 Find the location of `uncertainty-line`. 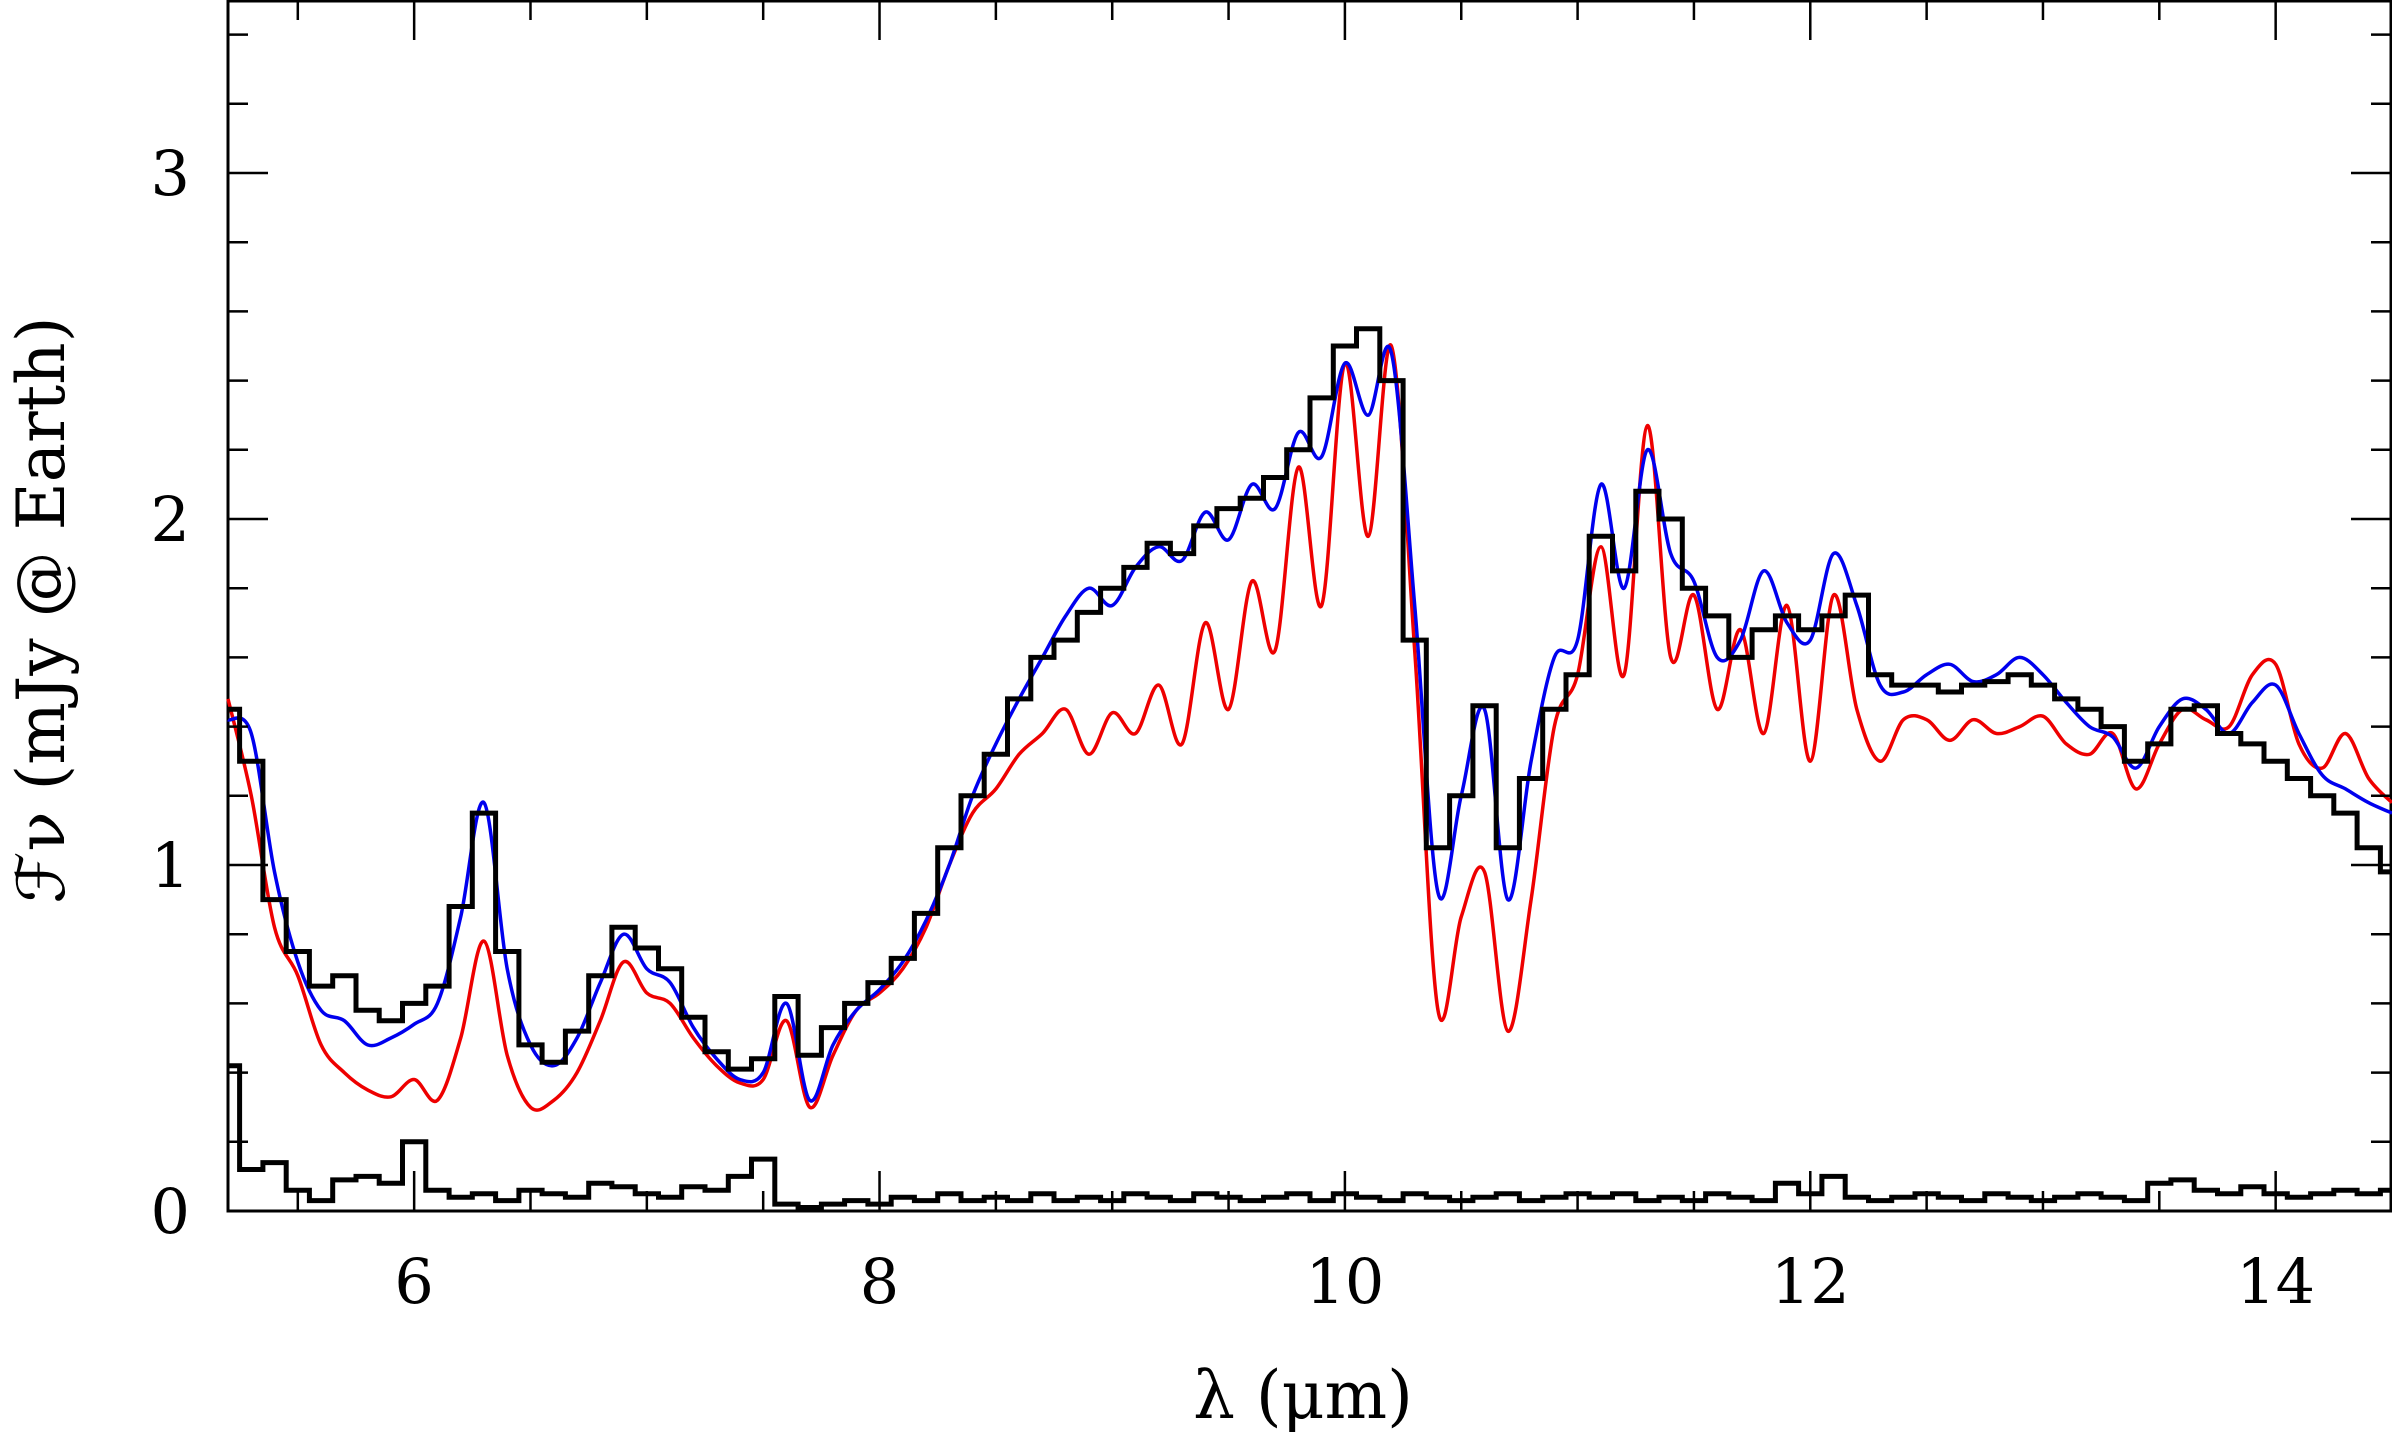

uncertainty-line is located at coordinates (1310, 1136).